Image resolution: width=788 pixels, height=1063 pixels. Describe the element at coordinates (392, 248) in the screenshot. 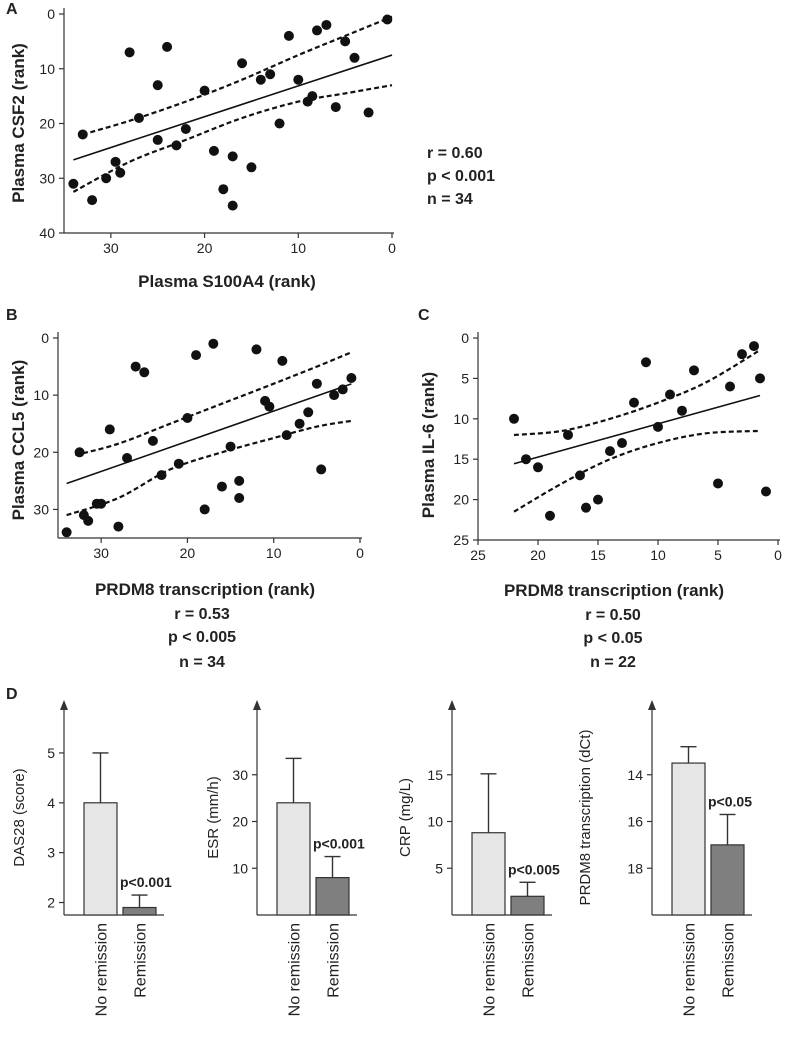

I see `panel-a-x-tick-label: 0` at that location.